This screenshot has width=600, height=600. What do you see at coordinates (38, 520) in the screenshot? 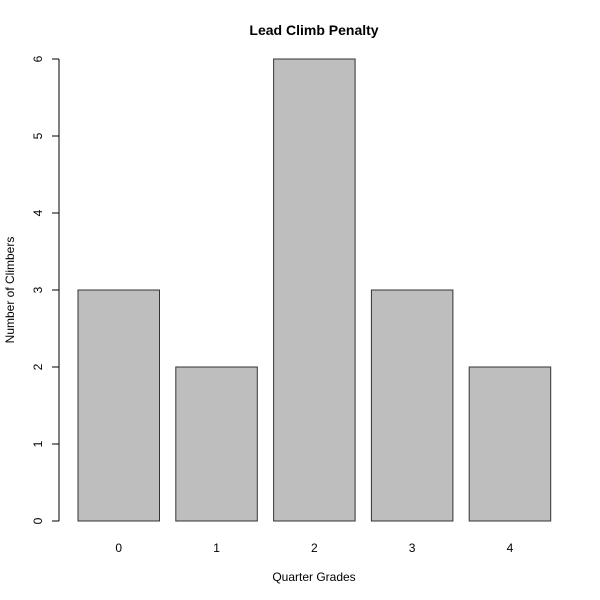
I see `y-tick-label: 0` at bounding box center [38, 520].